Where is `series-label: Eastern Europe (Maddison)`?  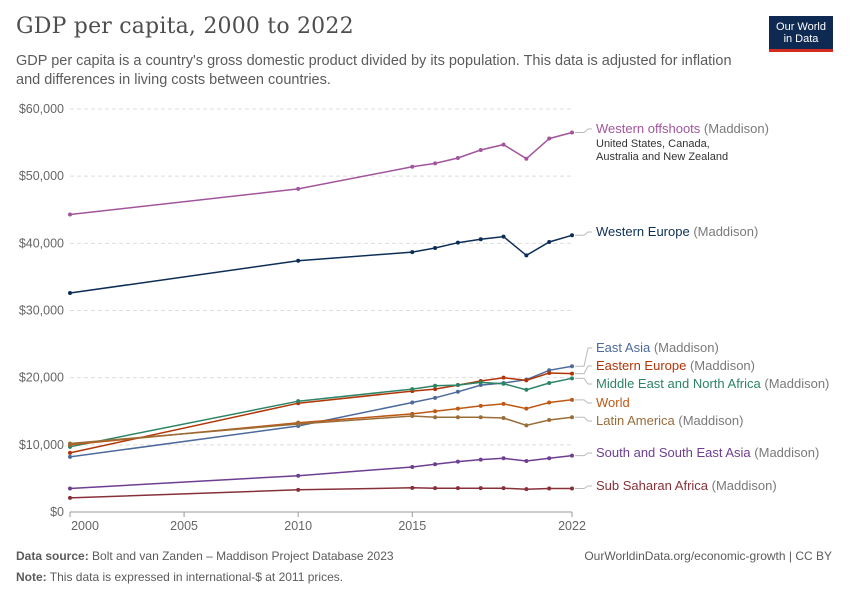
series-label: Eastern Europe (Maddison) is located at coordinates (675, 365).